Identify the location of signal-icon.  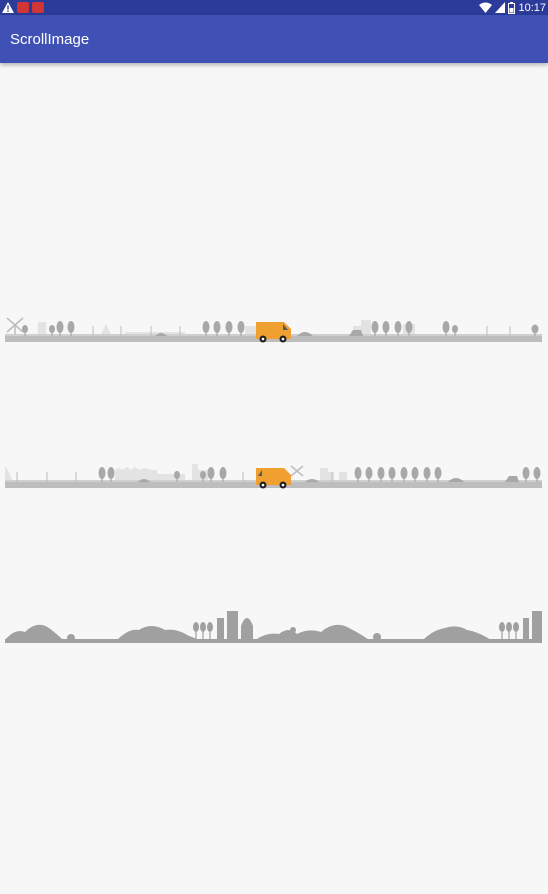
(500, 7).